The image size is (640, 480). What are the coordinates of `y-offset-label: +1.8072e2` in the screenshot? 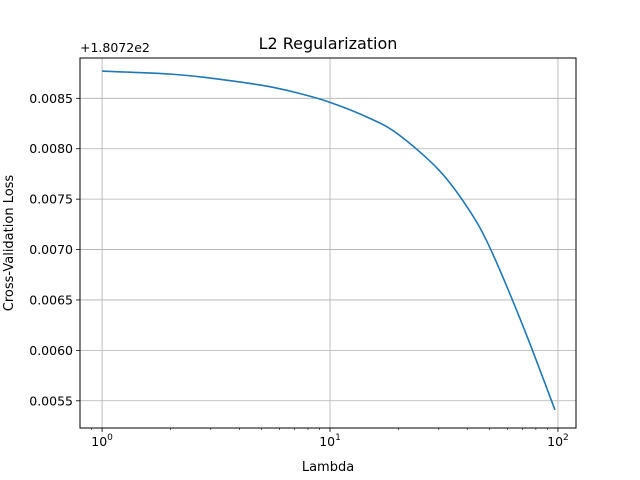 It's located at (115, 47).